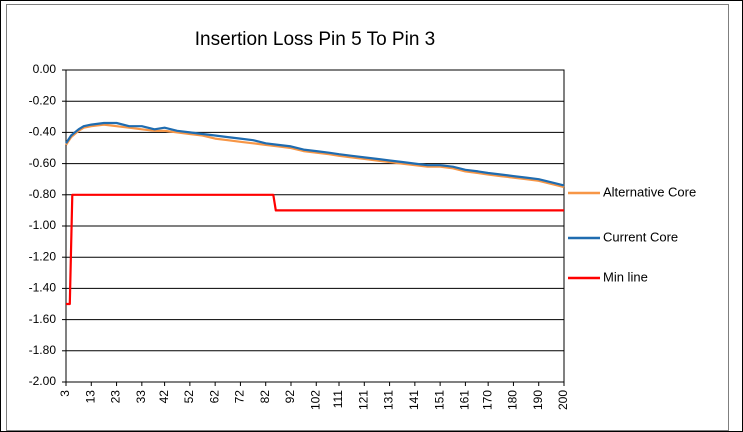 Image resolution: width=743 pixels, height=432 pixels. Describe the element at coordinates (43, 256) in the screenshot. I see `y-tick-label: -1.20` at that location.